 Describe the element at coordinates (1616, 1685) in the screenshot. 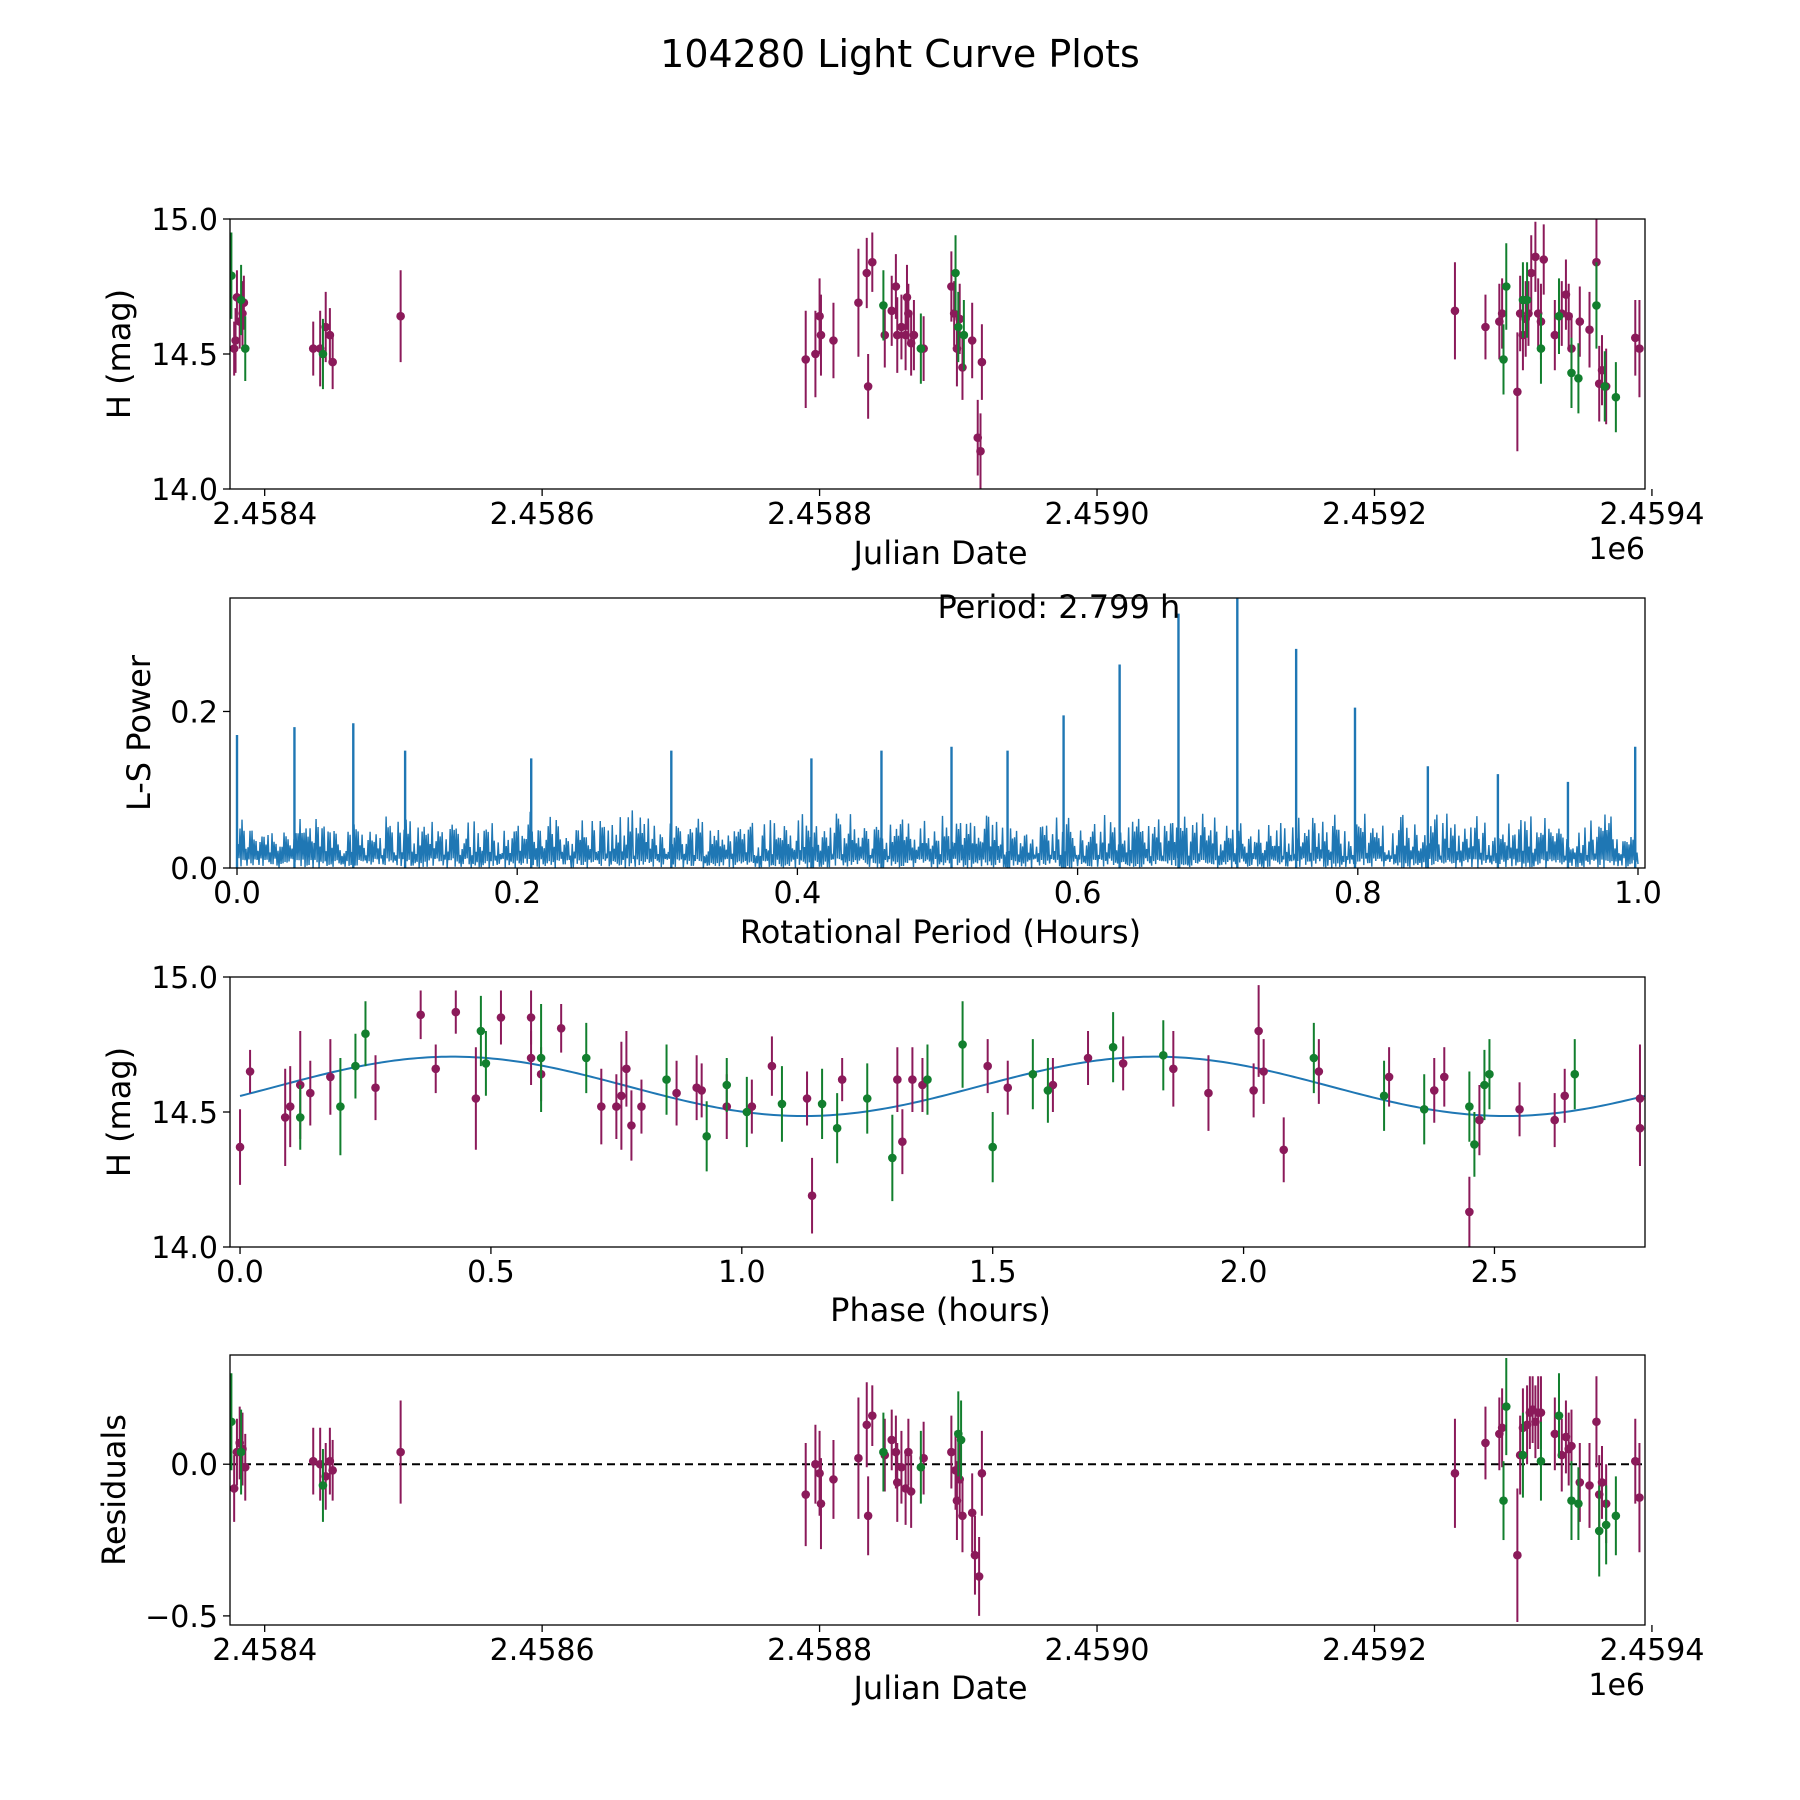

I see `x-offset-label: 1e6` at that location.